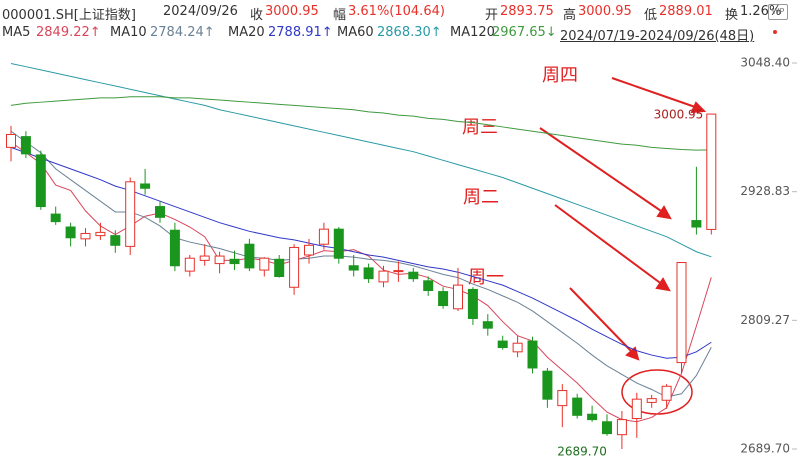  Describe the element at coordinates (492, 15) in the screenshot. I see `field-label: 开` at that location.